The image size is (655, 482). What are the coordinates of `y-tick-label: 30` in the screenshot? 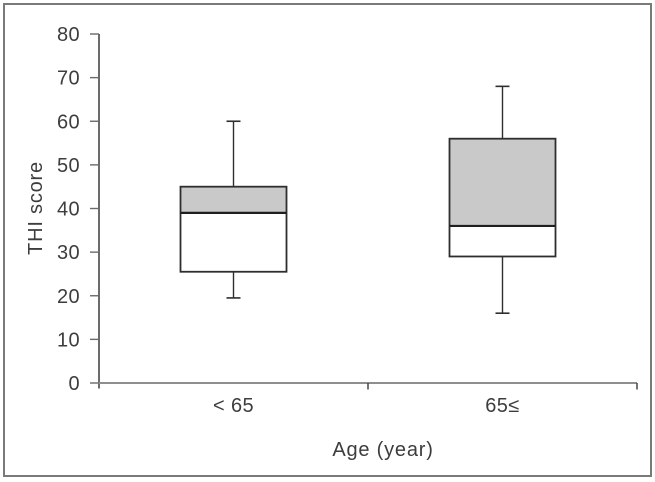 It's located at (68, 253).